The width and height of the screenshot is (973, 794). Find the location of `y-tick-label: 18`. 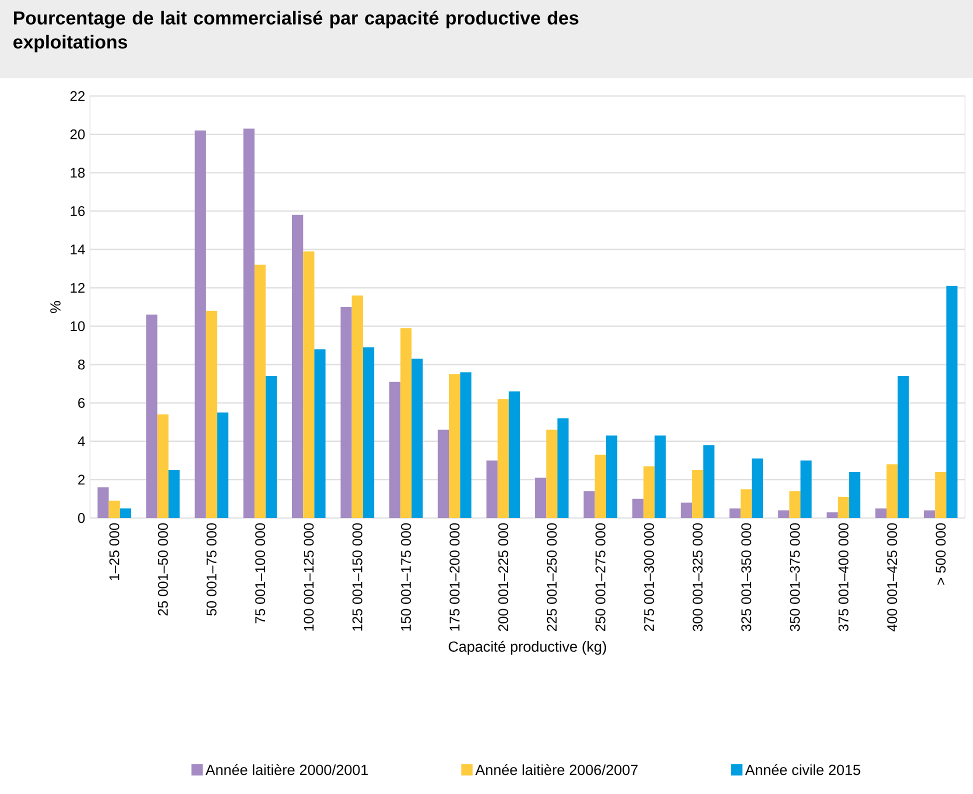

y-tick-label: 18 is located at coordinates (77, 173).